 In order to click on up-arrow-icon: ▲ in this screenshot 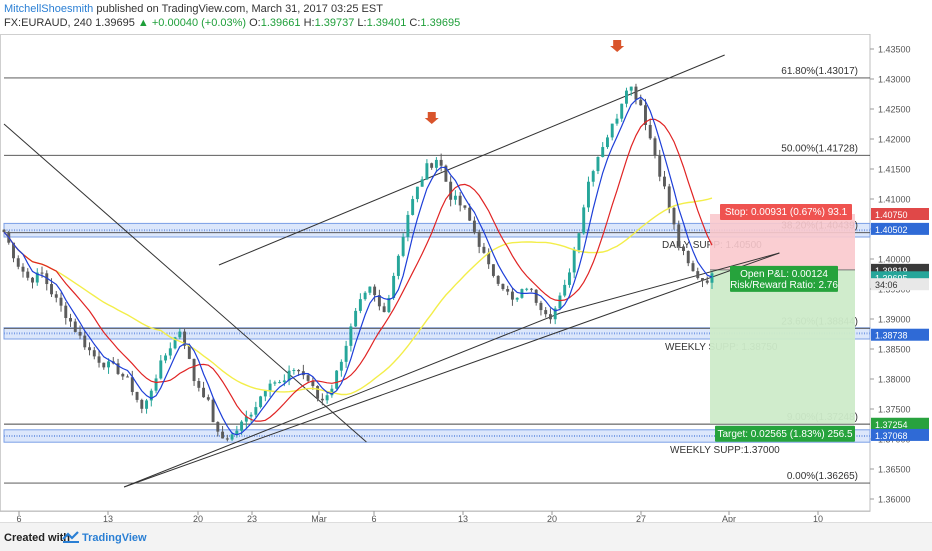, I will do `click(143, 23)`.